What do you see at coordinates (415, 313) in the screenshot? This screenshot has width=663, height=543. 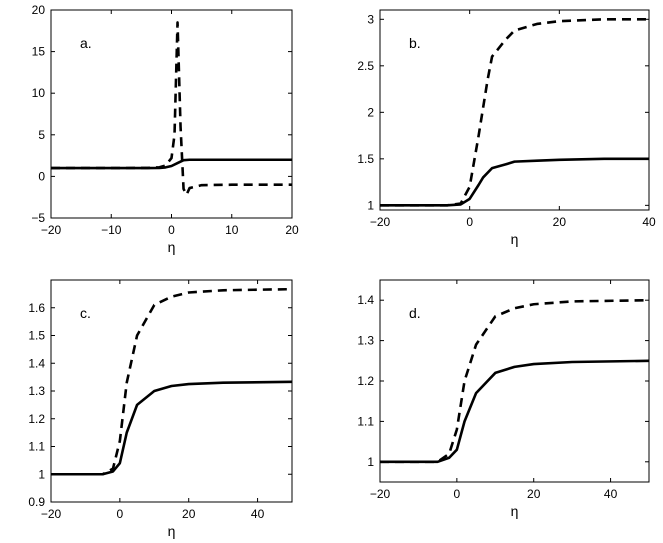 I see `panel-d-label: d.` at bounding box center [415, 313].